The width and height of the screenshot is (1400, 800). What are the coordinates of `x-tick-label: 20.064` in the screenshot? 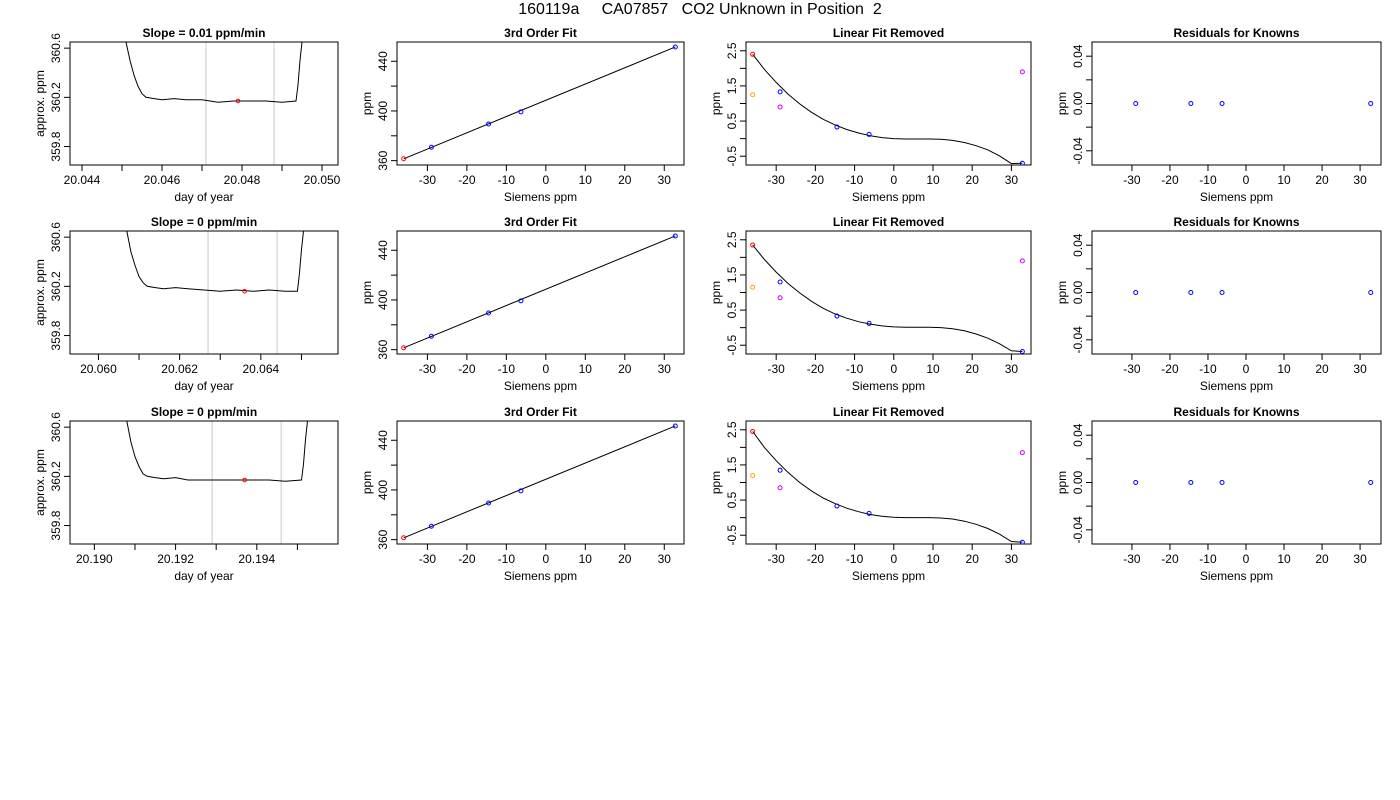 It's located at (260, 369).